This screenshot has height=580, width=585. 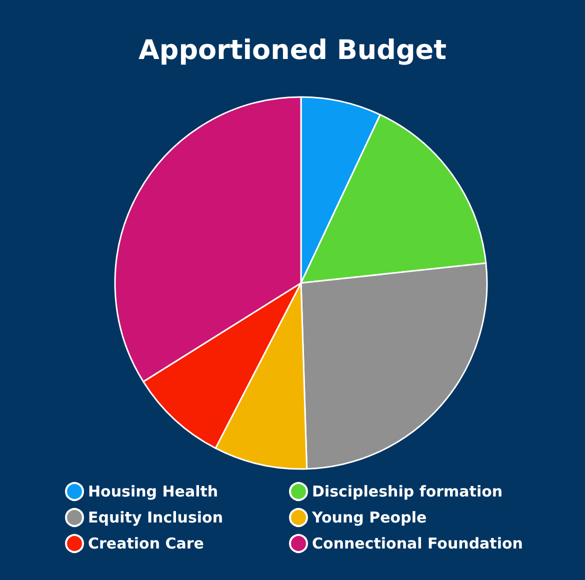 What do you see at coordinates (146, 543) in the screenshot?
I see `legend-label: Creation Care` at bounding box center [146, 543].